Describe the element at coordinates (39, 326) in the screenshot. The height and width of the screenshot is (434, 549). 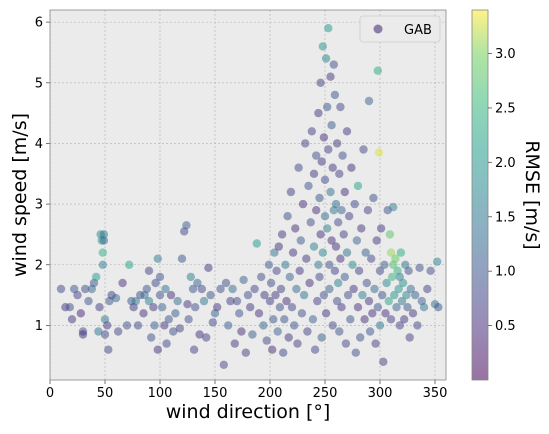
I see `y-tick-label: 1` at that location.